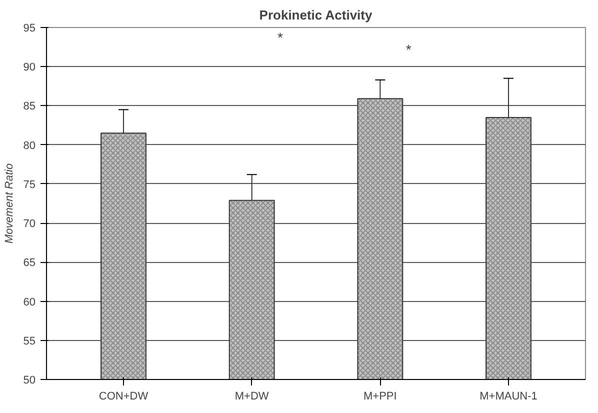  I want to click on x-tick-label: M+DW, so click(252, 396).